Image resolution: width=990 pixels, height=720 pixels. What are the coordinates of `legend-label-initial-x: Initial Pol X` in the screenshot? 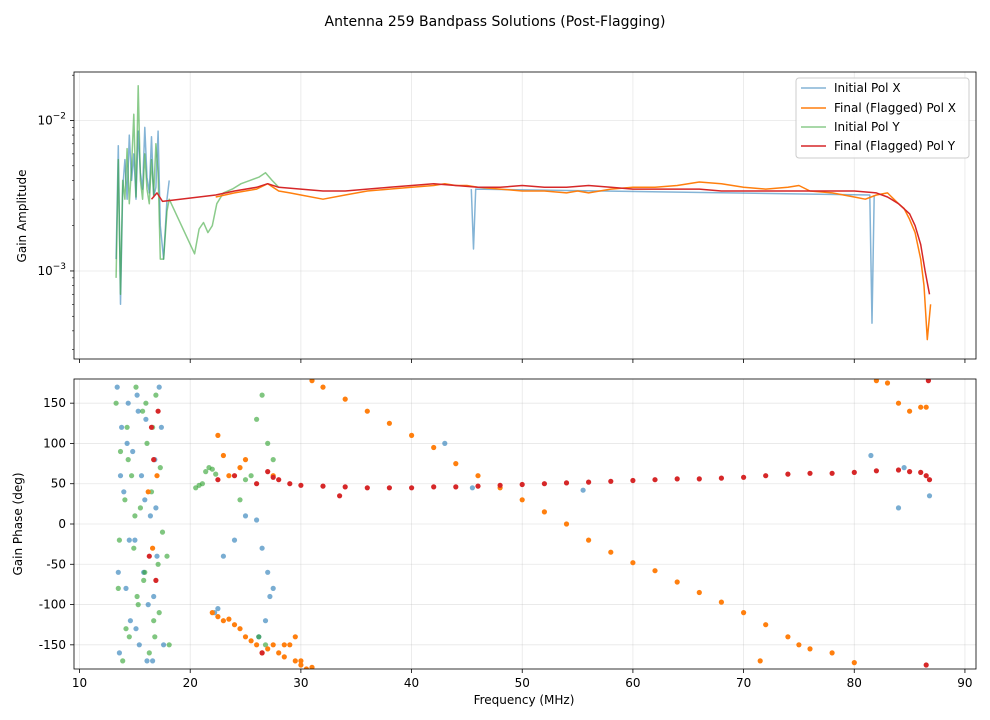 It's located at (867, 88).